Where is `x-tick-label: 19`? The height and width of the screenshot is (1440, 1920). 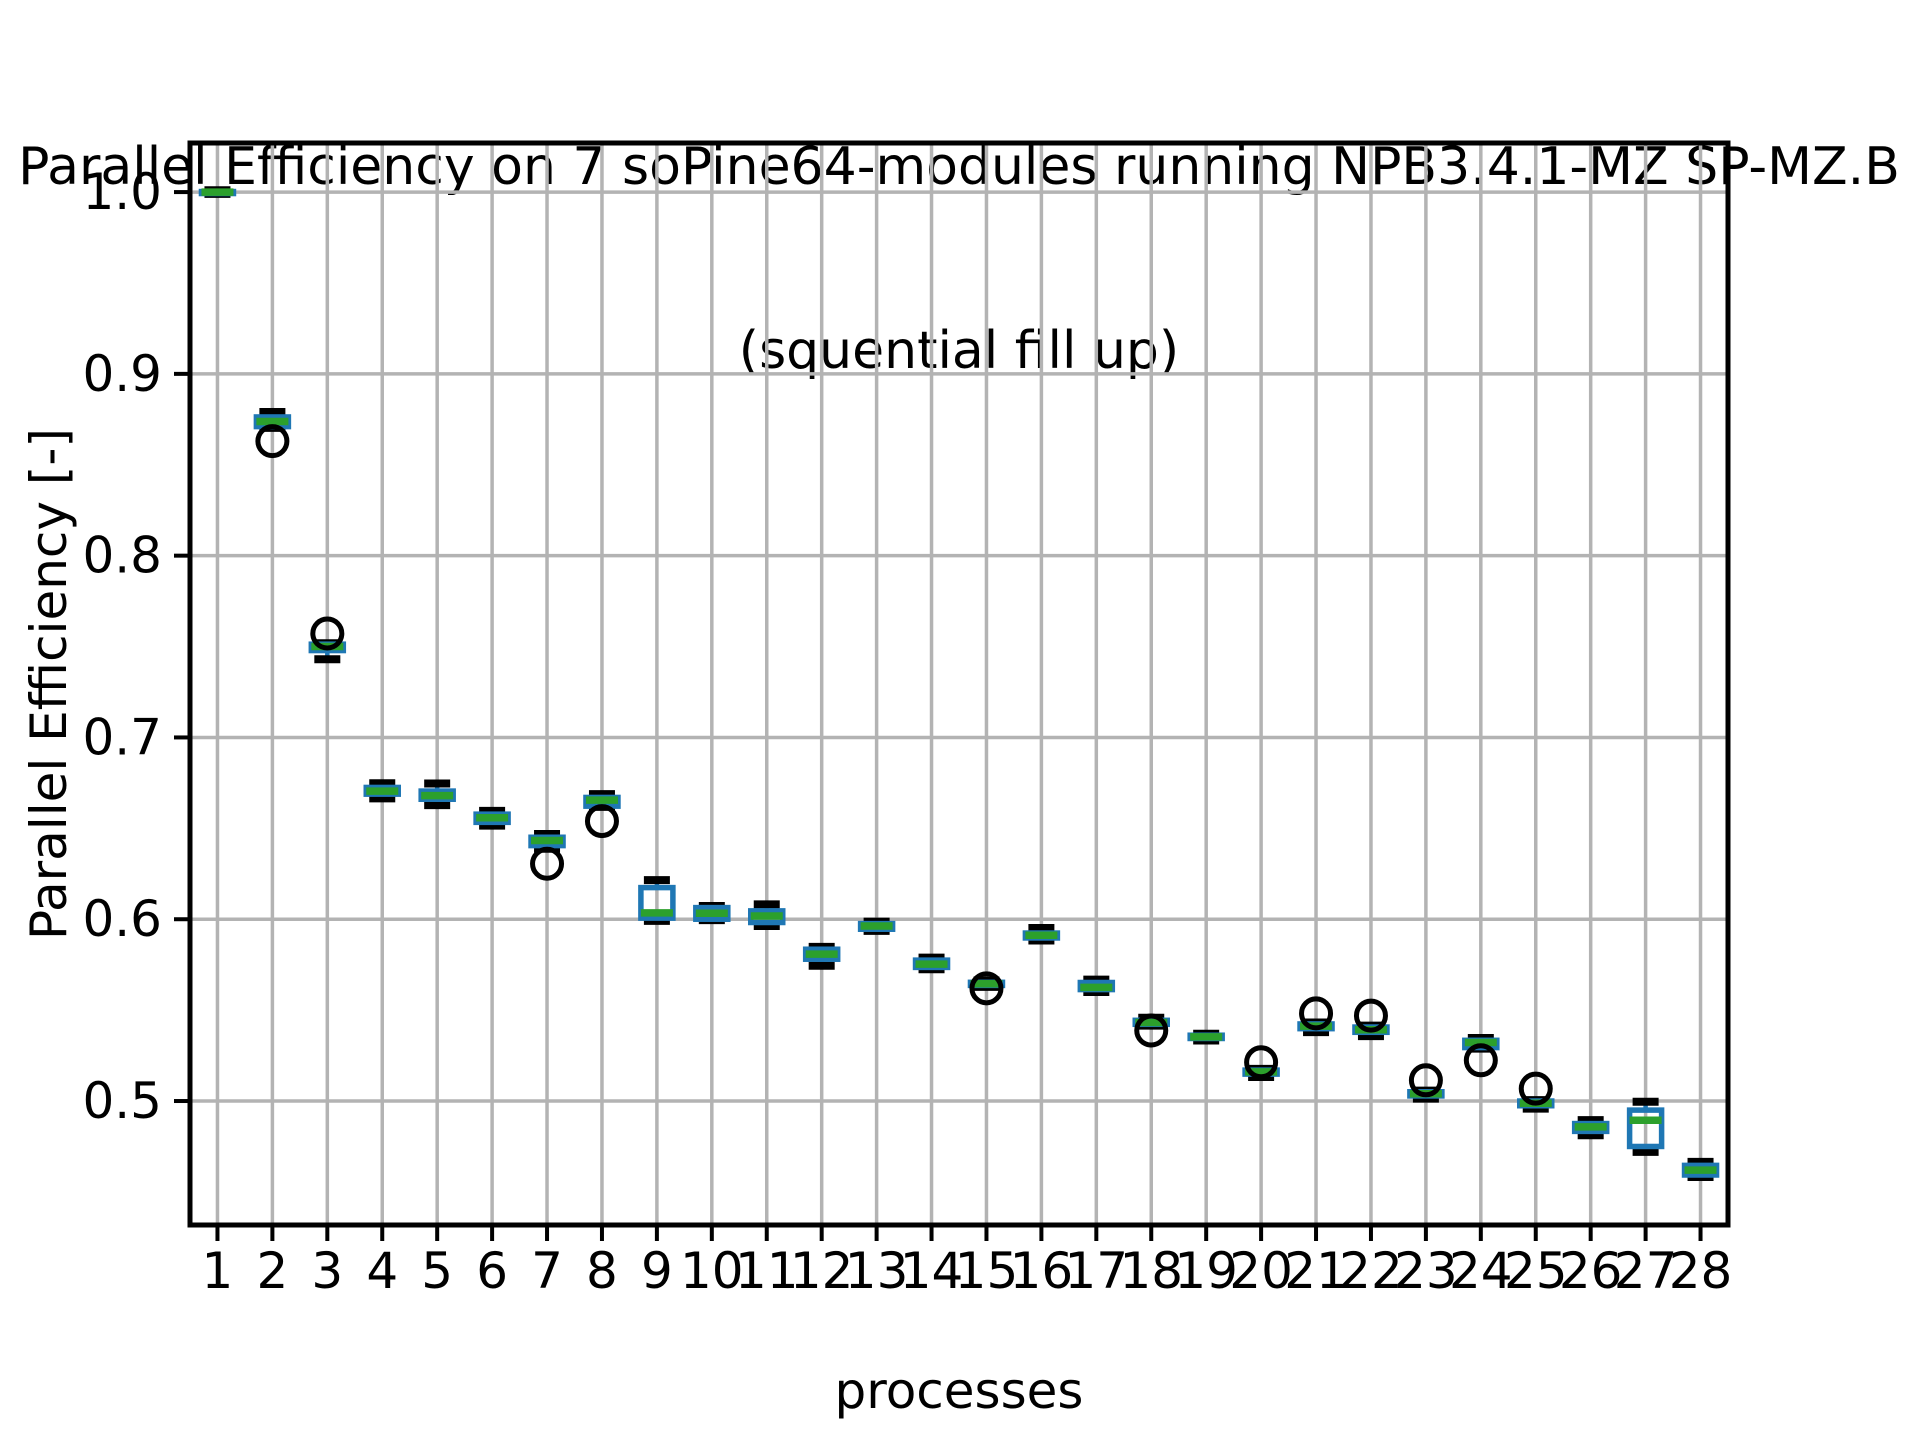
x-tick-label: 19 is located at coordinates (1206, 1271).